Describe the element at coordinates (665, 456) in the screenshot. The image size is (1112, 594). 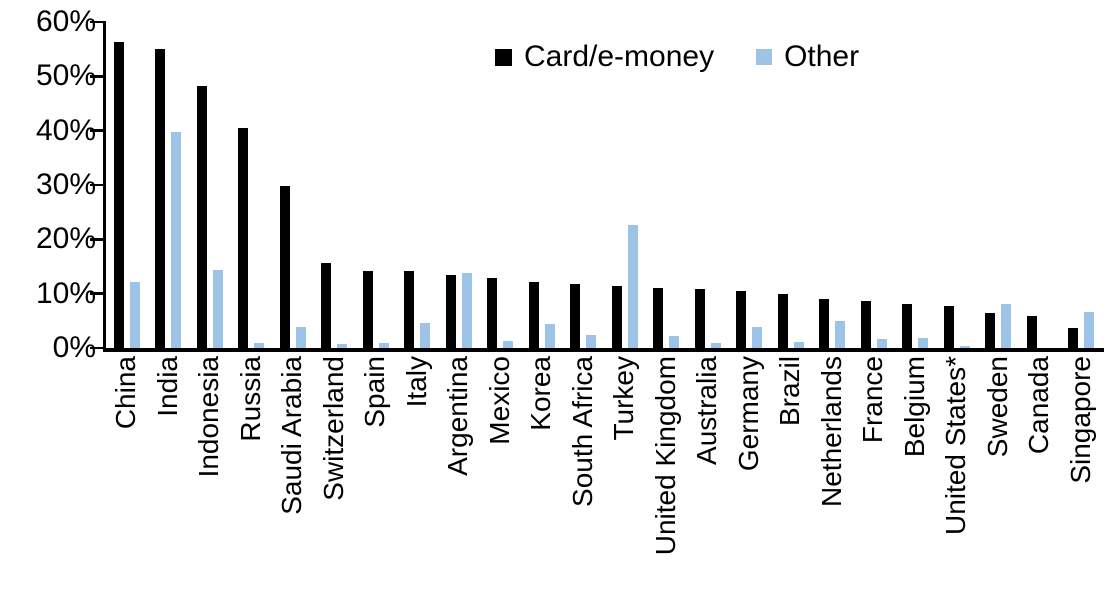
I see `x-axis-label: United Kingdom` at that location.